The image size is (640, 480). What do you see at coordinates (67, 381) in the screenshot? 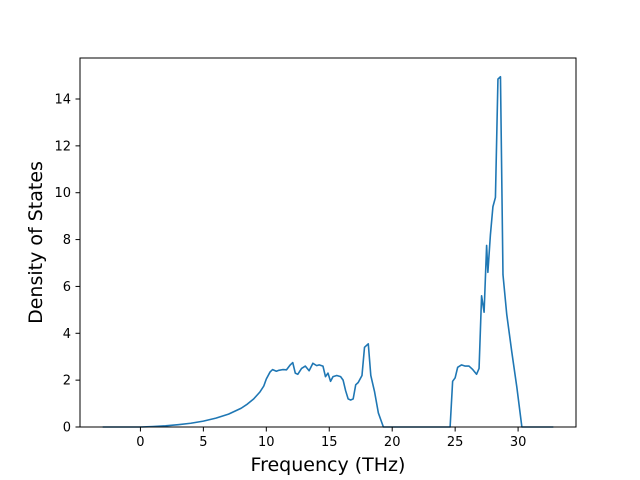
I see `y-tick-label: 2` at bounding box center [67, 381].